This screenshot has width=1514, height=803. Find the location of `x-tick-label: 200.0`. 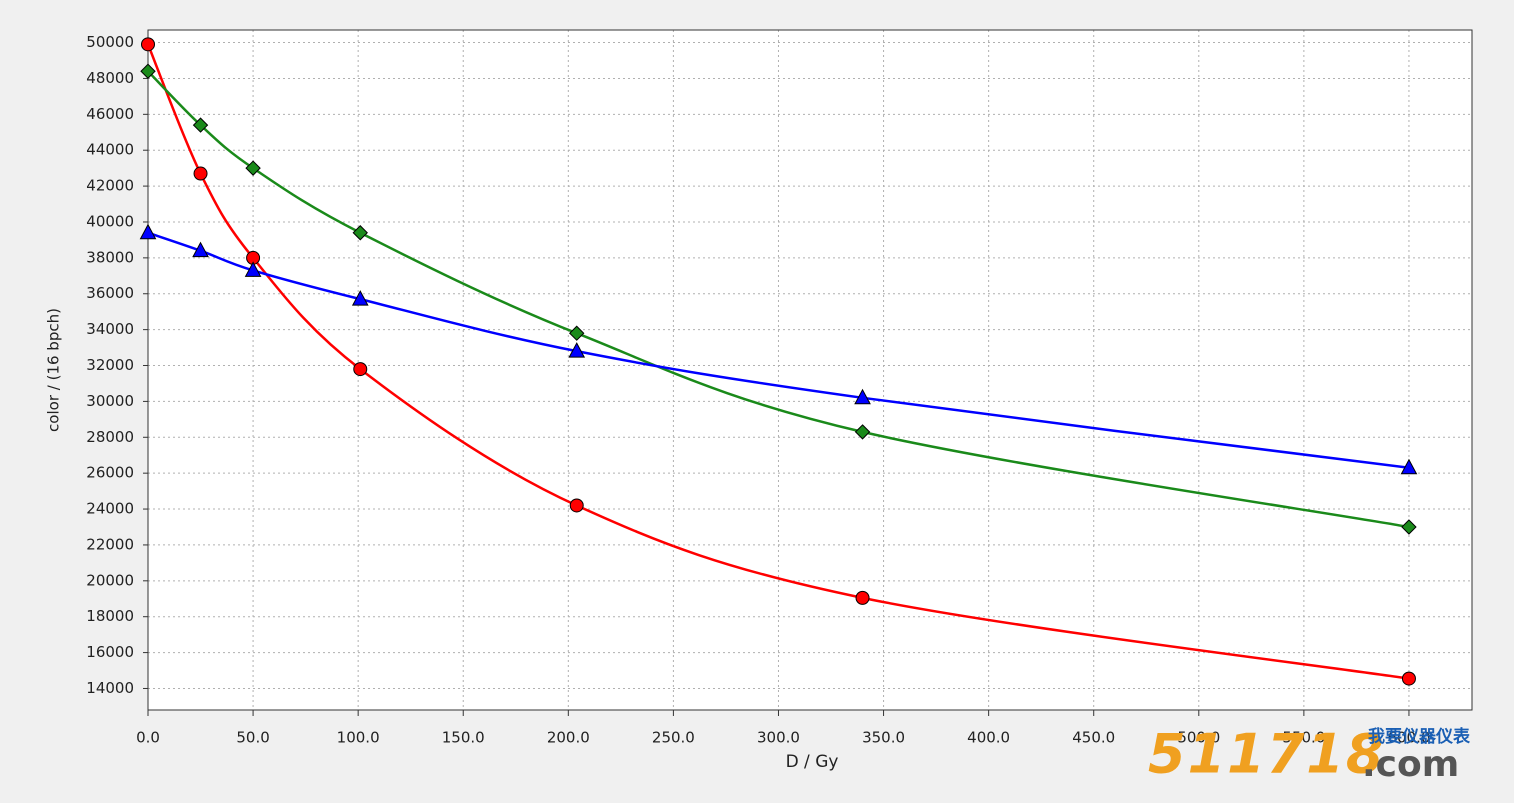

x-tick-label: 200.0 is located at coordinates (568, 738).